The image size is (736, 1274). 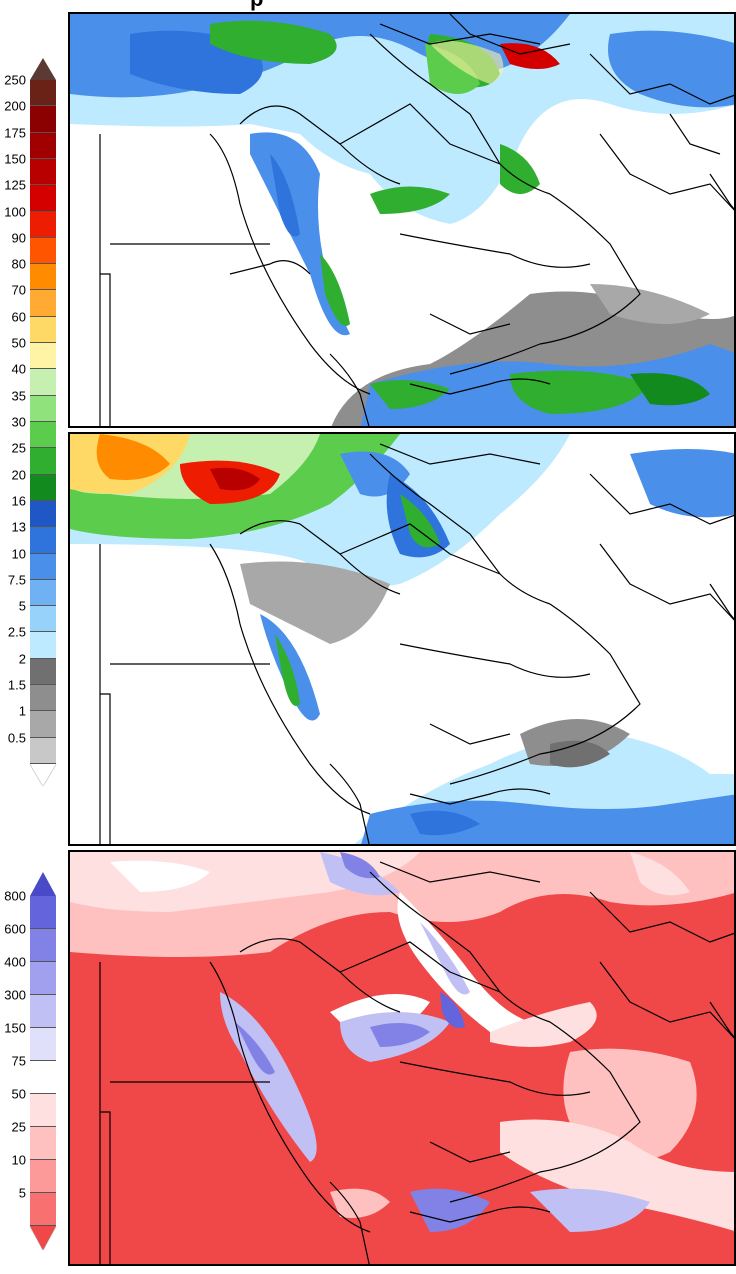 What do you see at coordinates (15, 80) in the screenshot?
I see `precip-colorbar-label: 250` at bounding box center [15, 80].